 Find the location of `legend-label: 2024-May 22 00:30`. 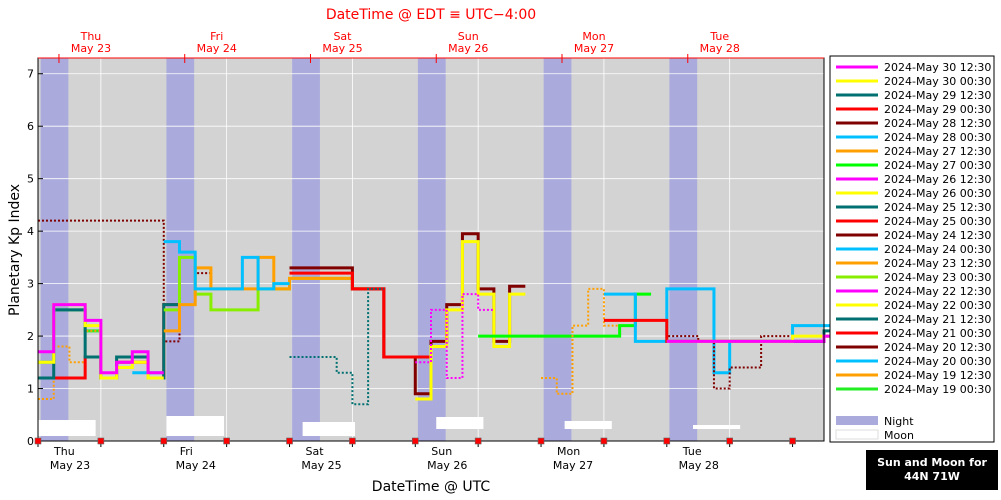

legend-label: 2024-May 22 00:30 is located at coordinates (937, 305).